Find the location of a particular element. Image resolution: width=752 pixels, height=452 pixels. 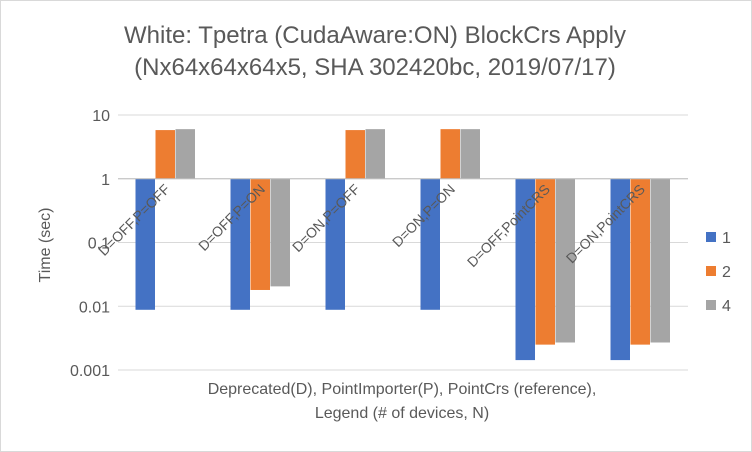

legend: 1 2 4 is located at coordinates (718, 272).